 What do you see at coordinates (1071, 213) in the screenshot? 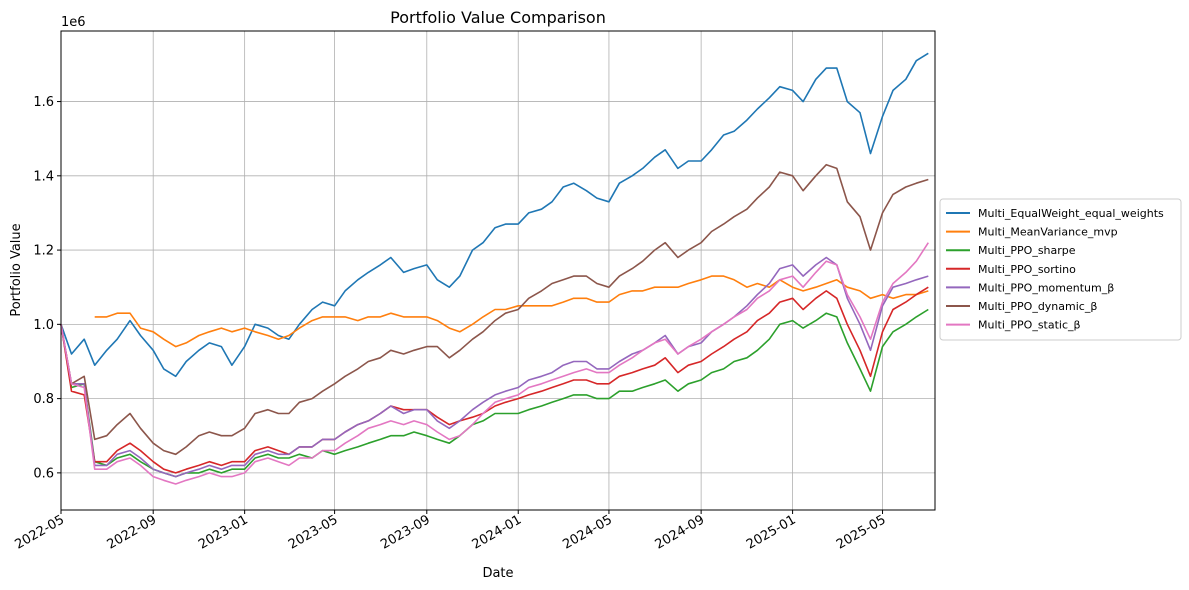
I see `legend-label: Multi_EqualWeight_equal_weights` at bounding box center [1071, 213].